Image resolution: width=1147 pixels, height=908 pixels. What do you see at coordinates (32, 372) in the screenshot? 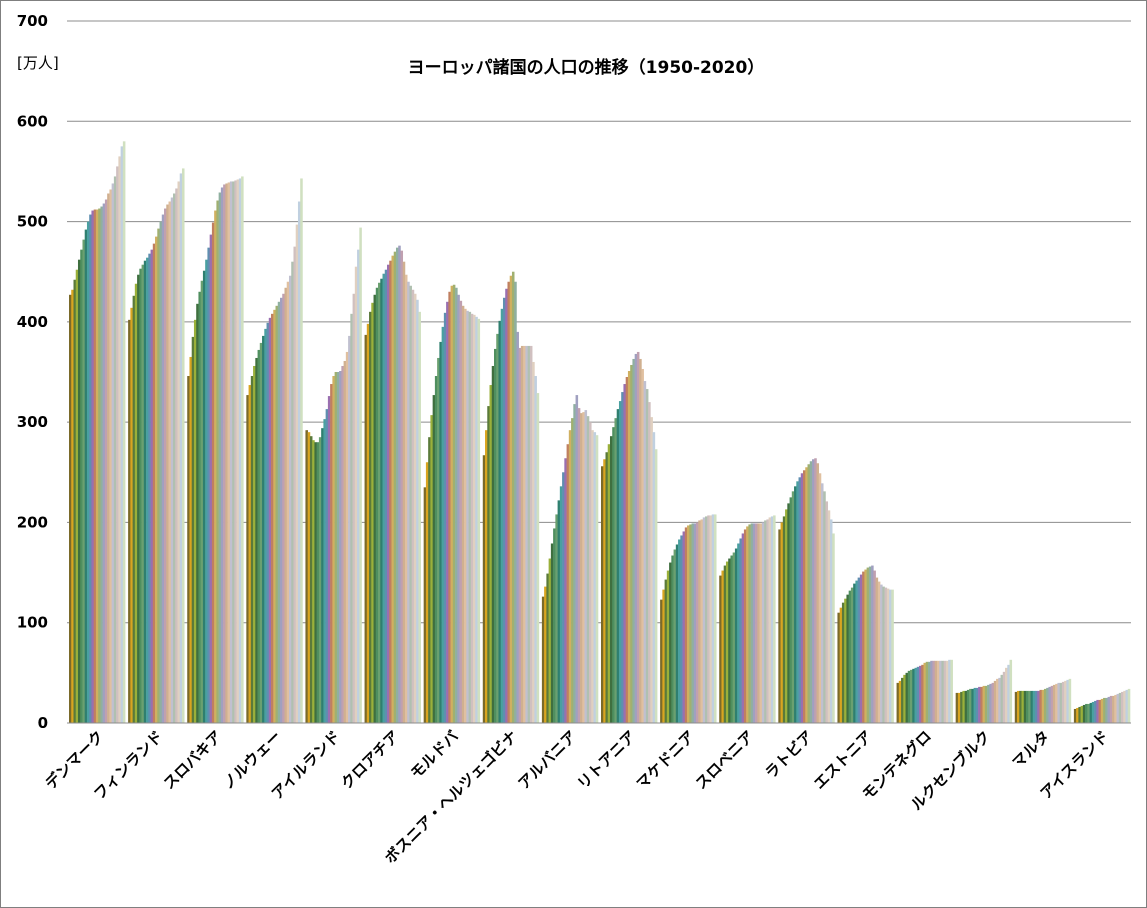
I see `y-axis-ticks: 0 100 200 300 400 500 600 700` at bounding box center [32, 372].